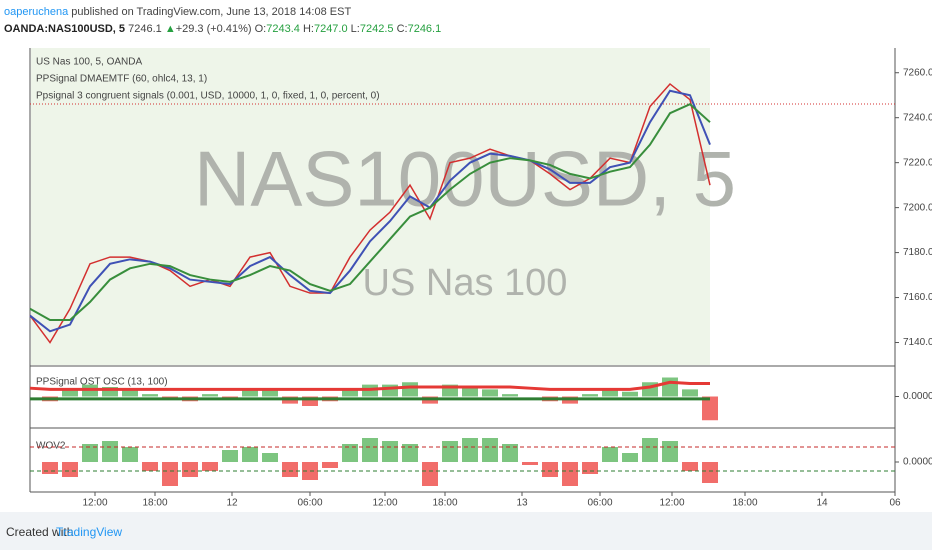 The height and width of the screenshot is (550, 932). What do you see at coordinates (102, 382) in the screenshot?
I see `pane-title: PPSignal OST OSC (13, 100)` at bounding box center [102, 382].